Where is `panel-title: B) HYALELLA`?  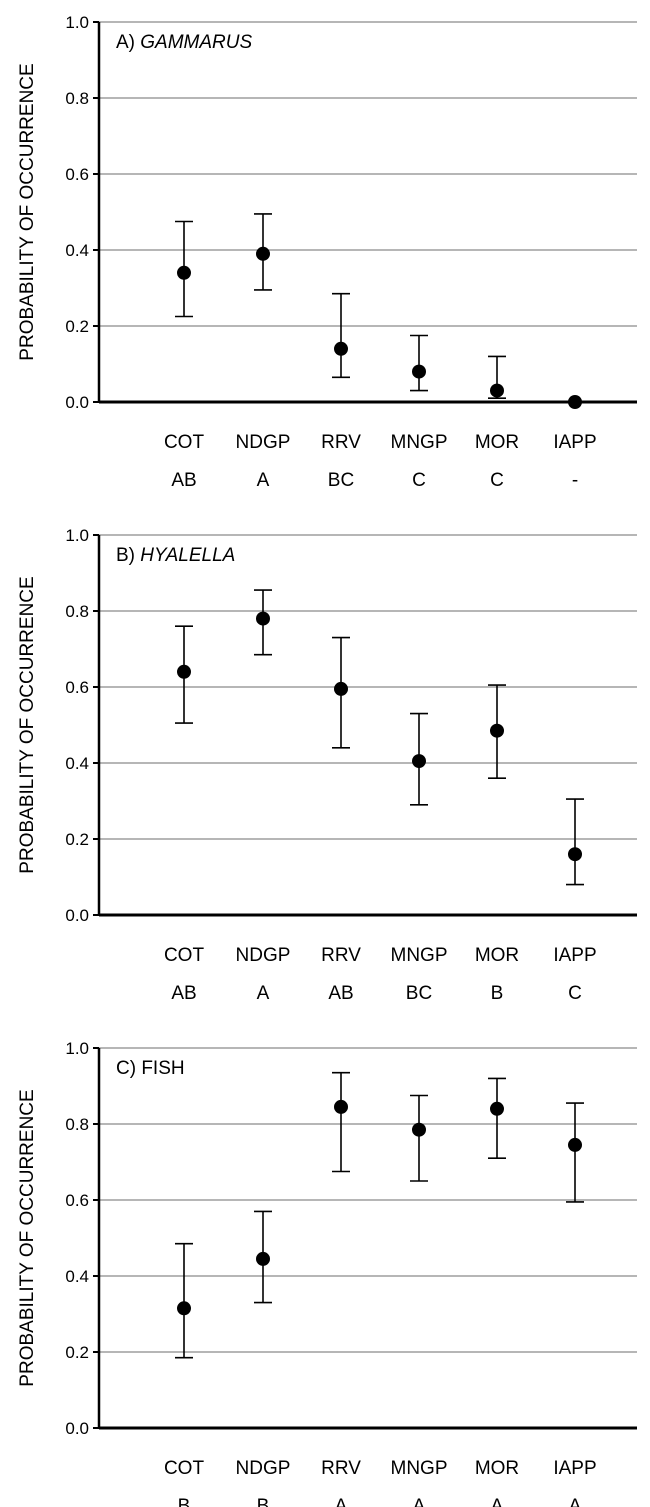 panel-title: B) HYALELLA is located at coordinates (175, 555).